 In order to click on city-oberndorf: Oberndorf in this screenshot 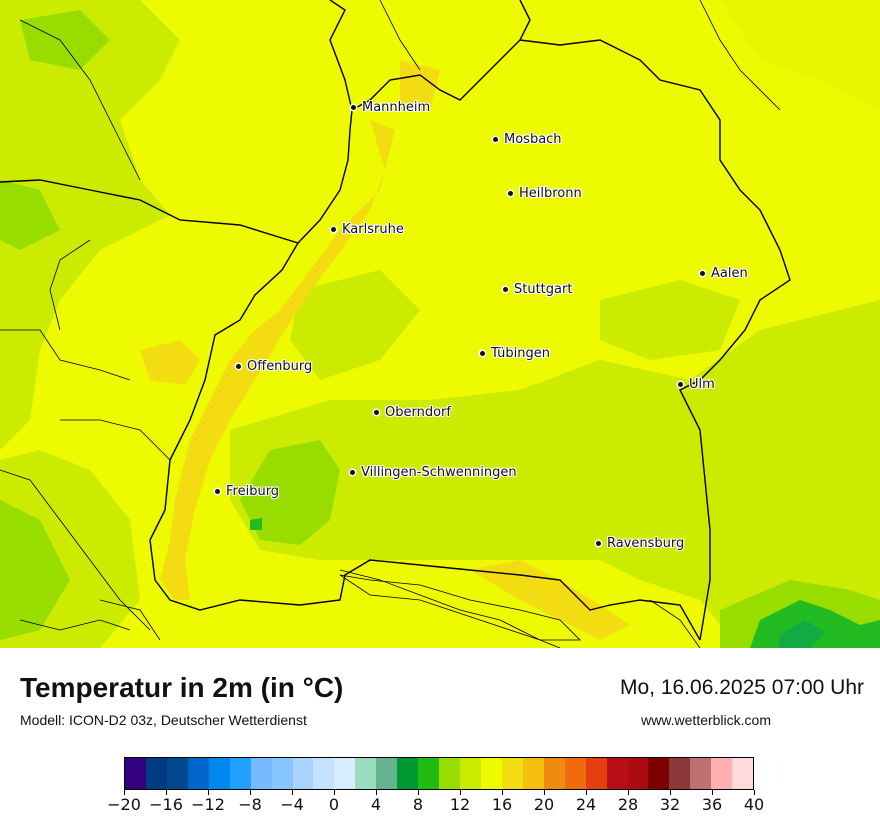, I will do `click(412, 412)`.